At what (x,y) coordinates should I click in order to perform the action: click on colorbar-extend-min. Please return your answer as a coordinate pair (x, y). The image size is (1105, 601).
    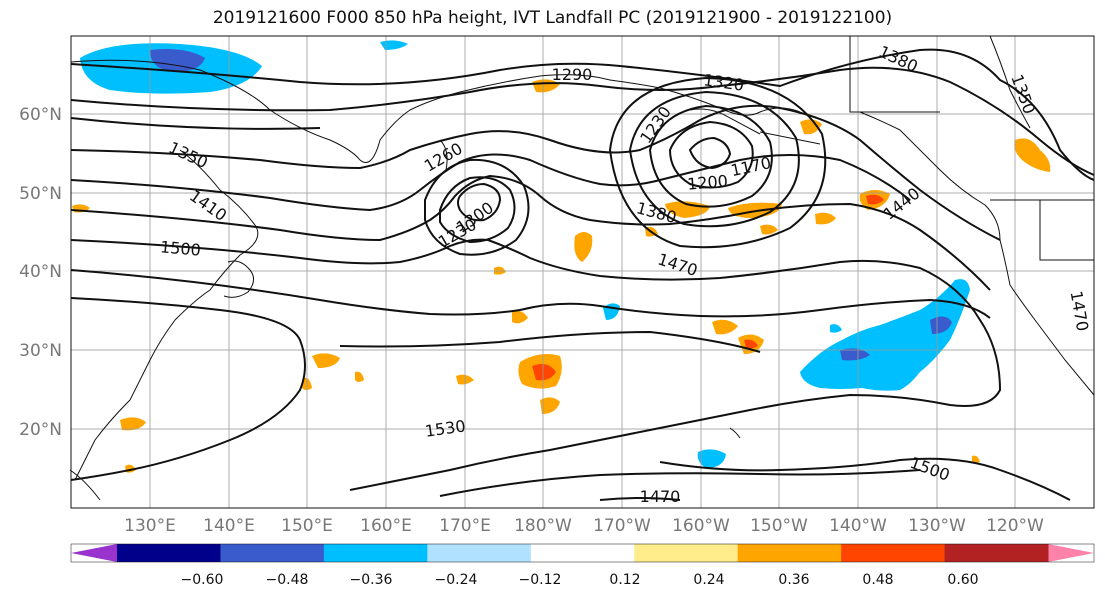
    Looking at the image, I should click on (94, 553).